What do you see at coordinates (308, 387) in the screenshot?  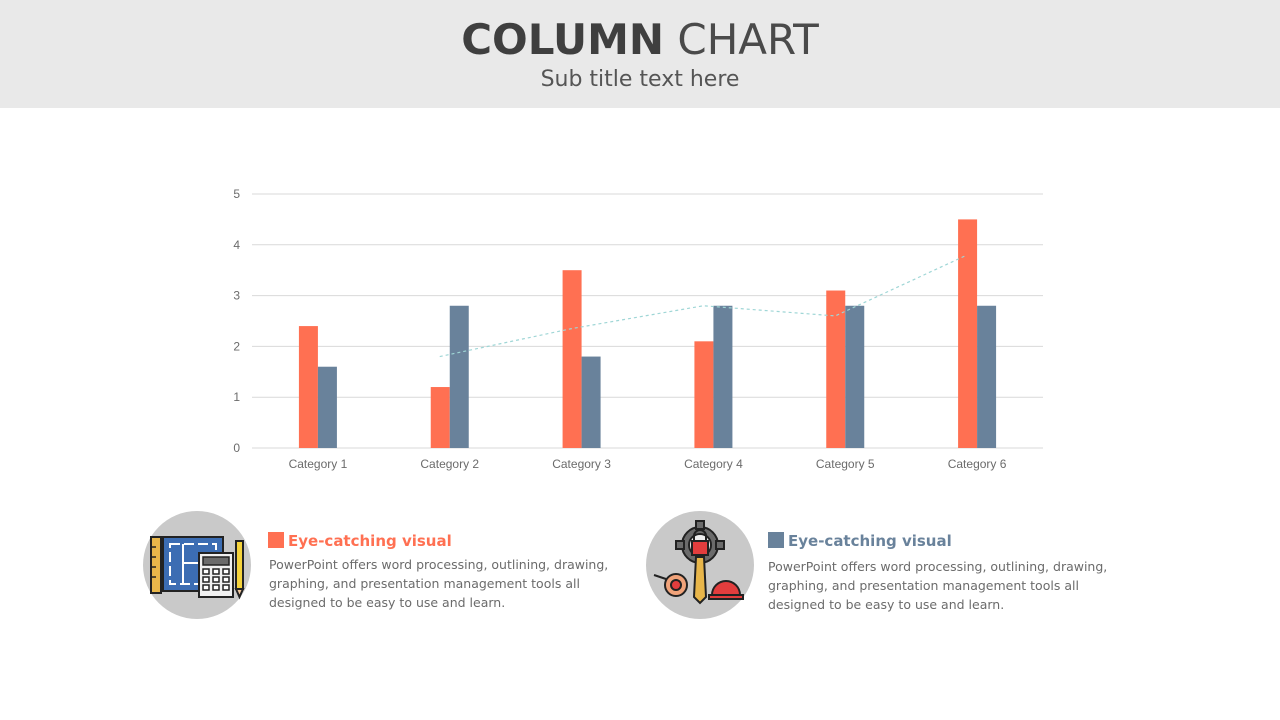 I see `bar-series1-cat1` at bounding box center [308, 387].